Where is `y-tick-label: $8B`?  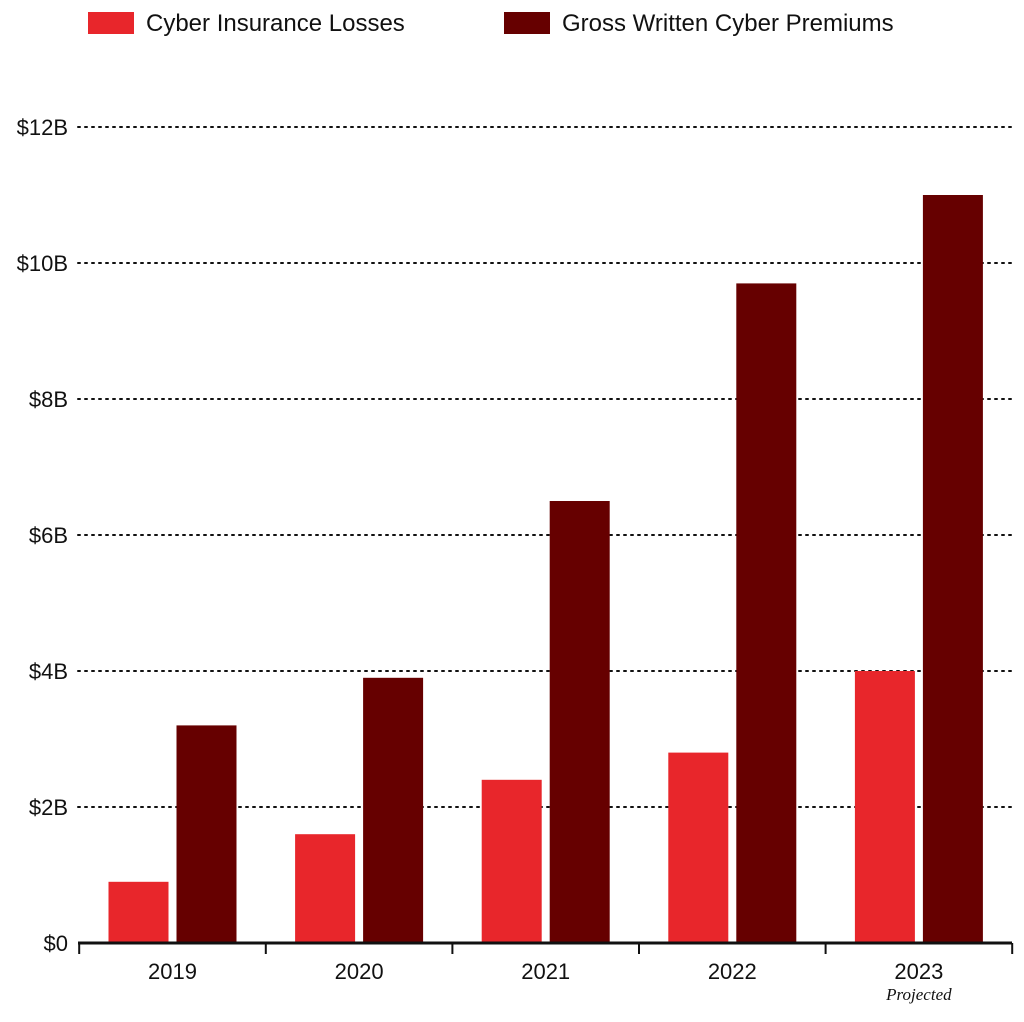
y-tick-label: $8B is located at coordinates (48, 399).